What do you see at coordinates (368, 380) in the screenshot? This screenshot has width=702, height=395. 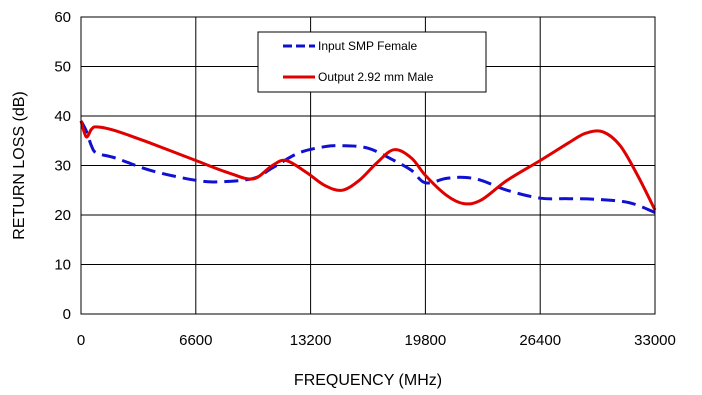 I see `x-axis-title: FREQUENCY (MHz)` at bounding box center [368, 380].